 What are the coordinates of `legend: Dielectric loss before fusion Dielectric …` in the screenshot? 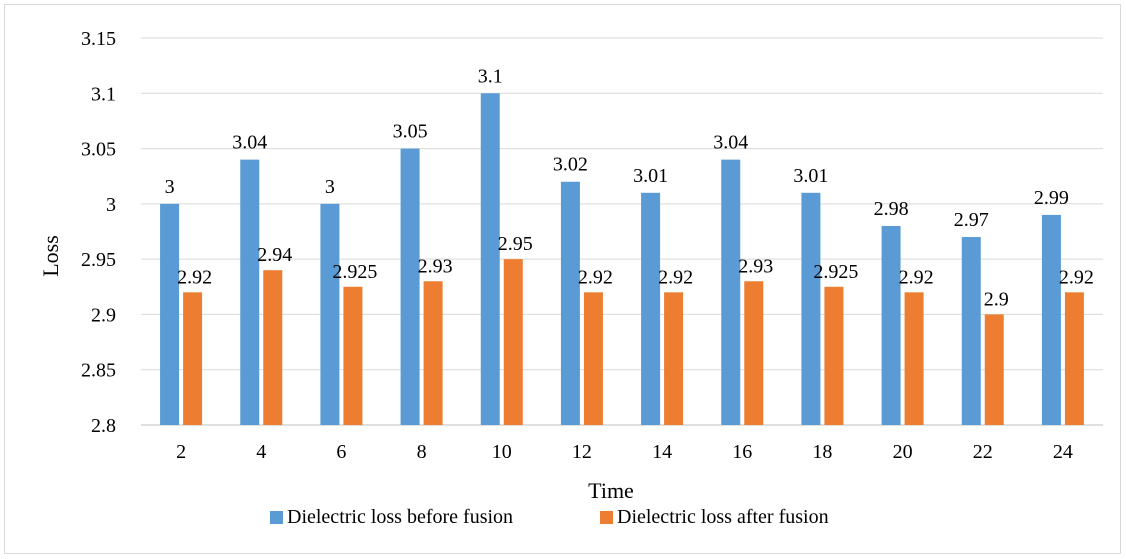 It's located at (549, 517).